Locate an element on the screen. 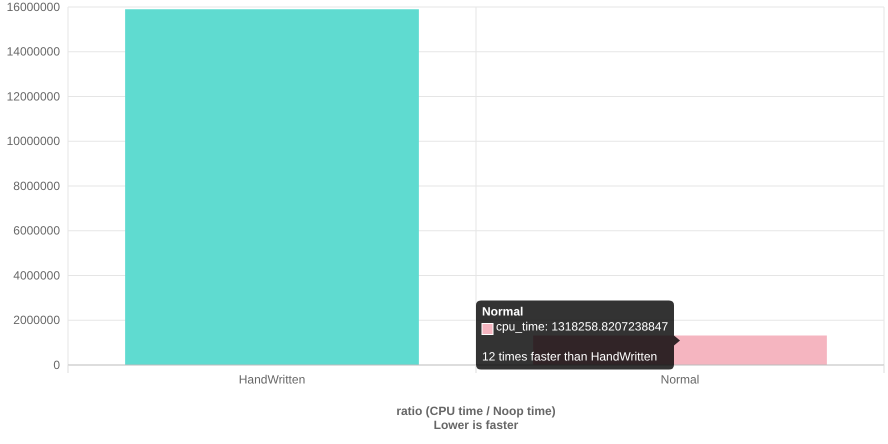 The height and width of the screenshot is (444, 888). y-tick-label: 0 is located at coordinates (56, 365).